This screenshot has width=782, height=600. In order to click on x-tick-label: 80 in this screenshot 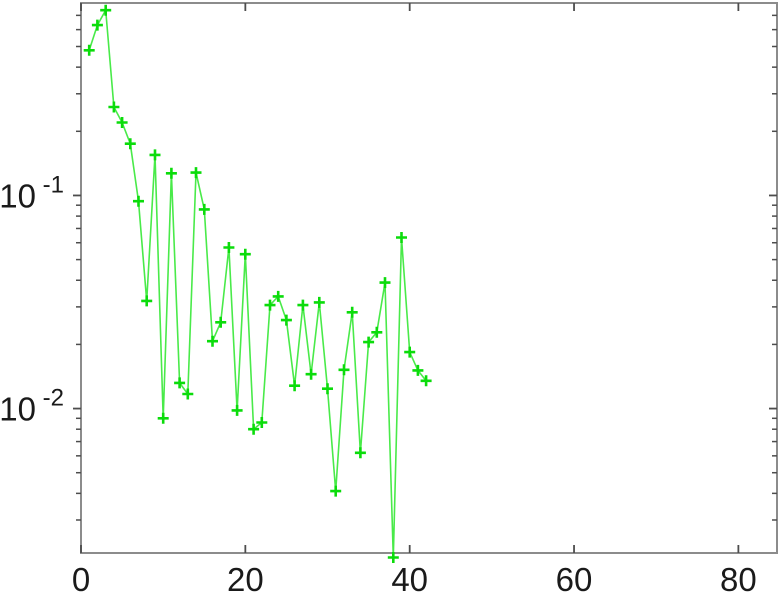, I will do `click(738, 579)`.